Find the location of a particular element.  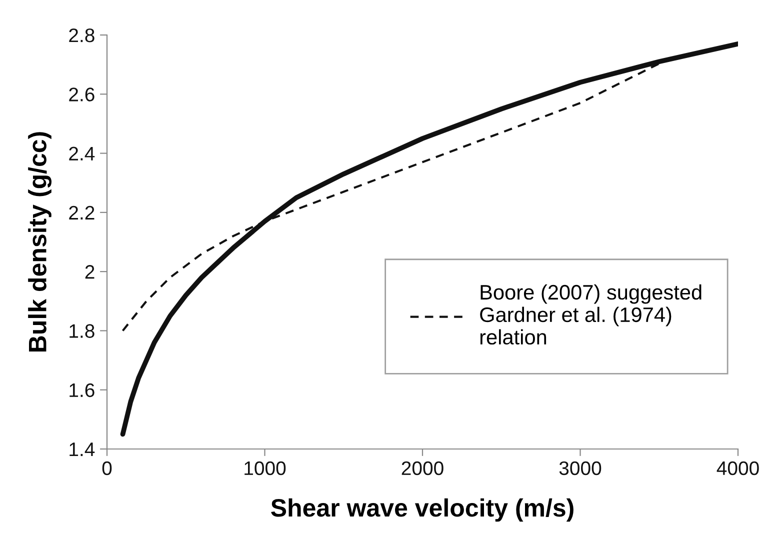

y-axis-title: Bulk density (g/cc) is located at coordinates (40, 242).